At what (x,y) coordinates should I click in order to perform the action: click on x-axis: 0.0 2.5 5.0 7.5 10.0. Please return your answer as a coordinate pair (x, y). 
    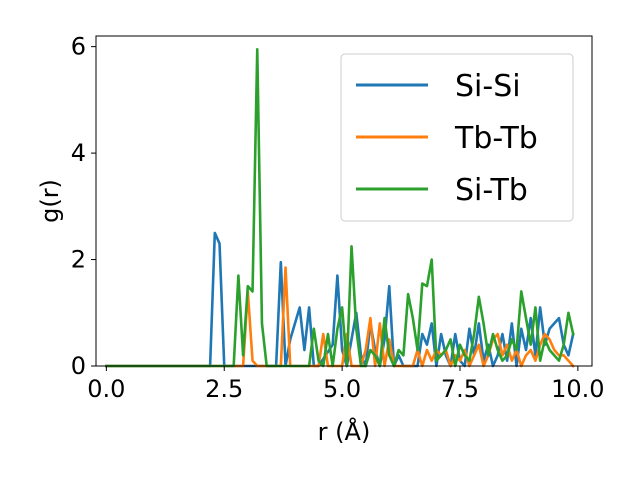
    Looking at the image, I should click on (346, 384).